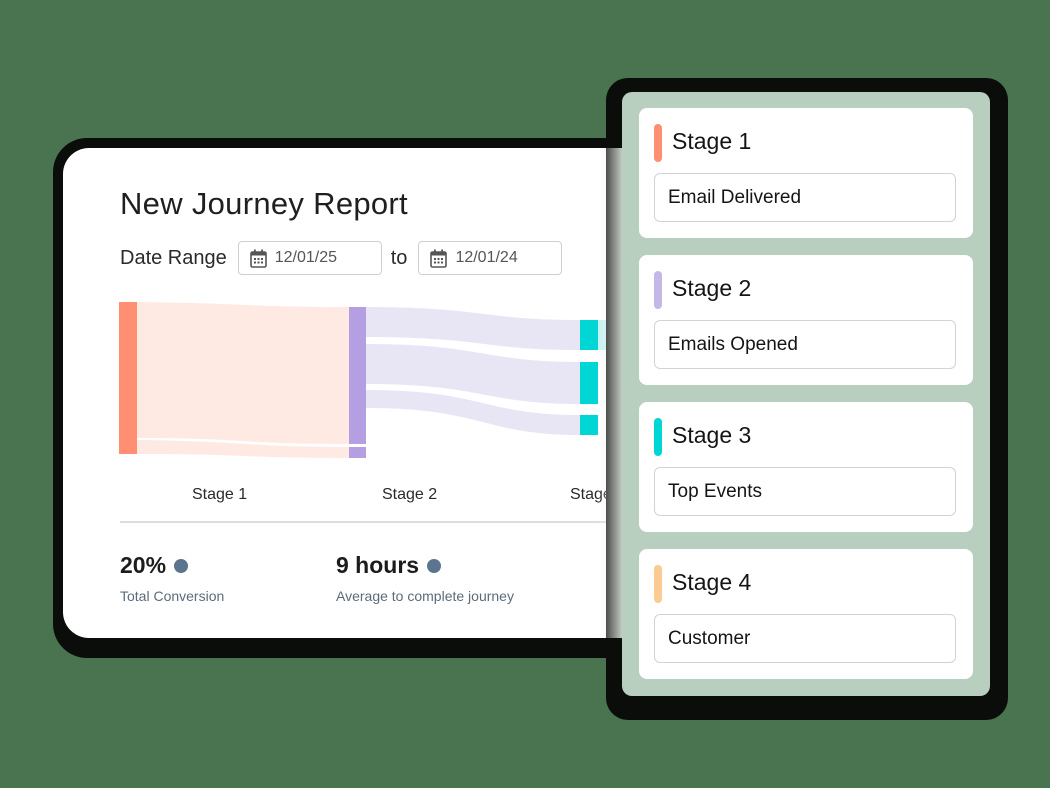 Image resolution: width=1050 pixels, height=788 pixels. What do you see at coordinates (220, 494) in the screenshot?
I see `chart-stage-label-1: Stage 1` at bounding box center [220, 494].